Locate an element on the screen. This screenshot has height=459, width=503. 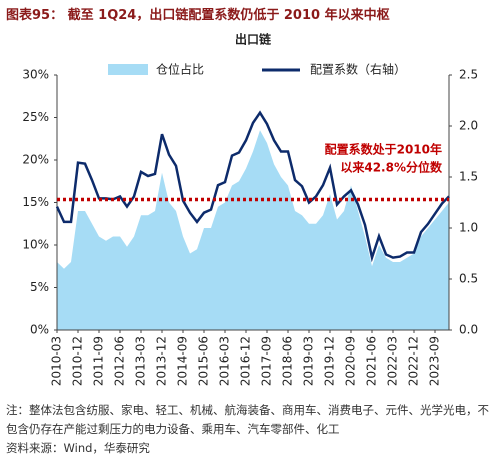
y2-tick-label: 1.5 is located at coordinates (468, 177).